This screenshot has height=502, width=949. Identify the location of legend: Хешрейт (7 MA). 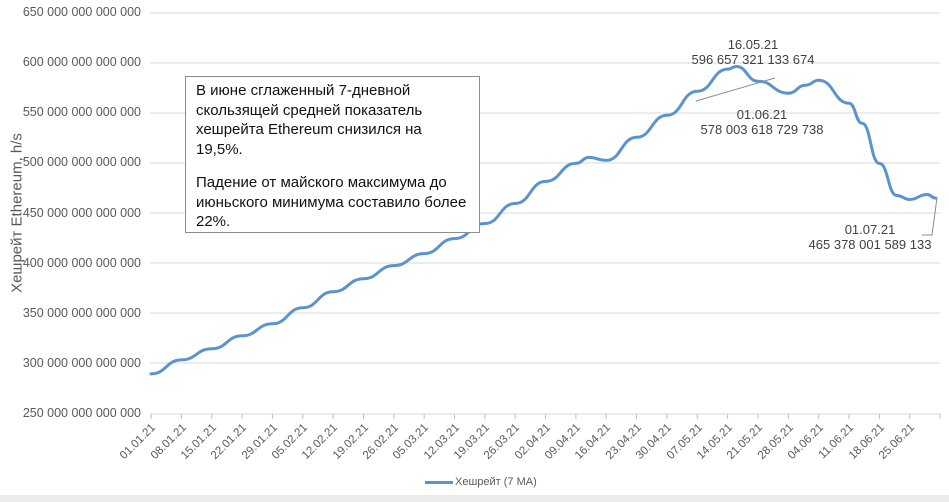
(481, 482).